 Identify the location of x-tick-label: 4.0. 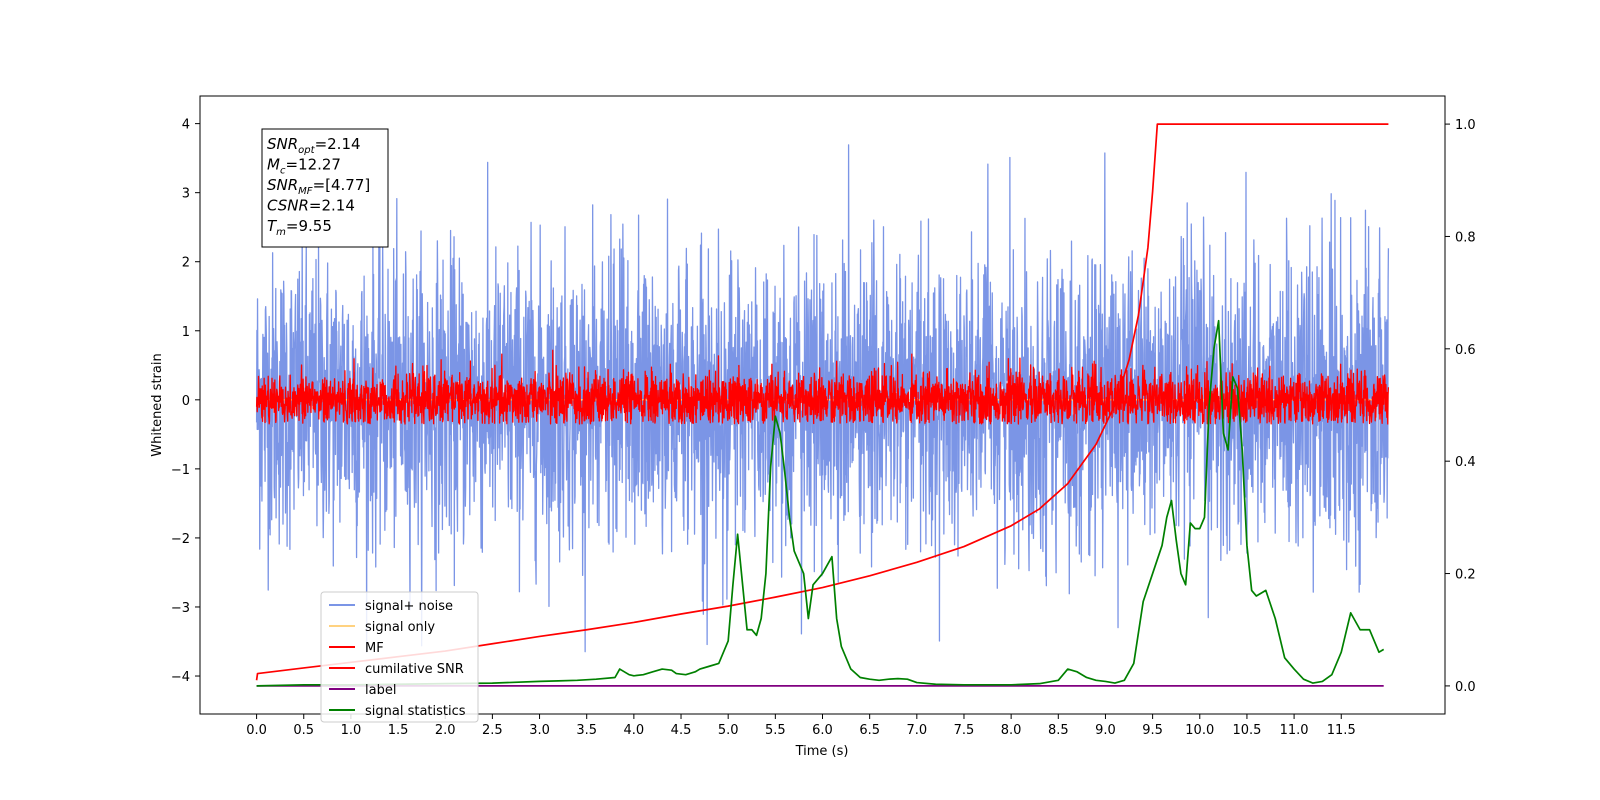
(634, 730).